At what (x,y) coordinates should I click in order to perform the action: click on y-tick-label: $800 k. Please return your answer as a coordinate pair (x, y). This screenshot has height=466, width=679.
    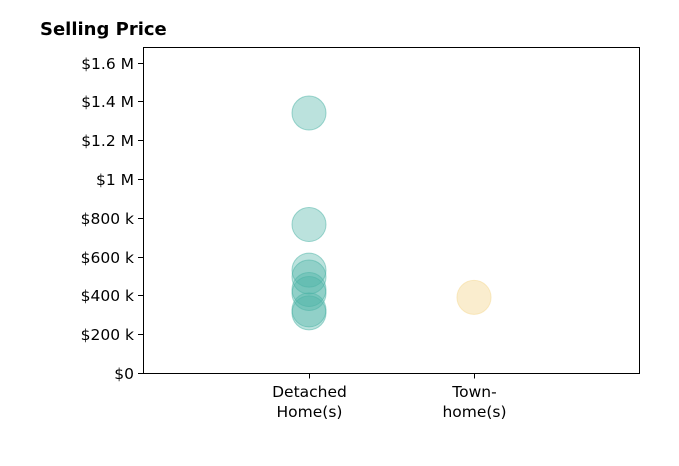
    Looking at the image, I should click on (107, 219).